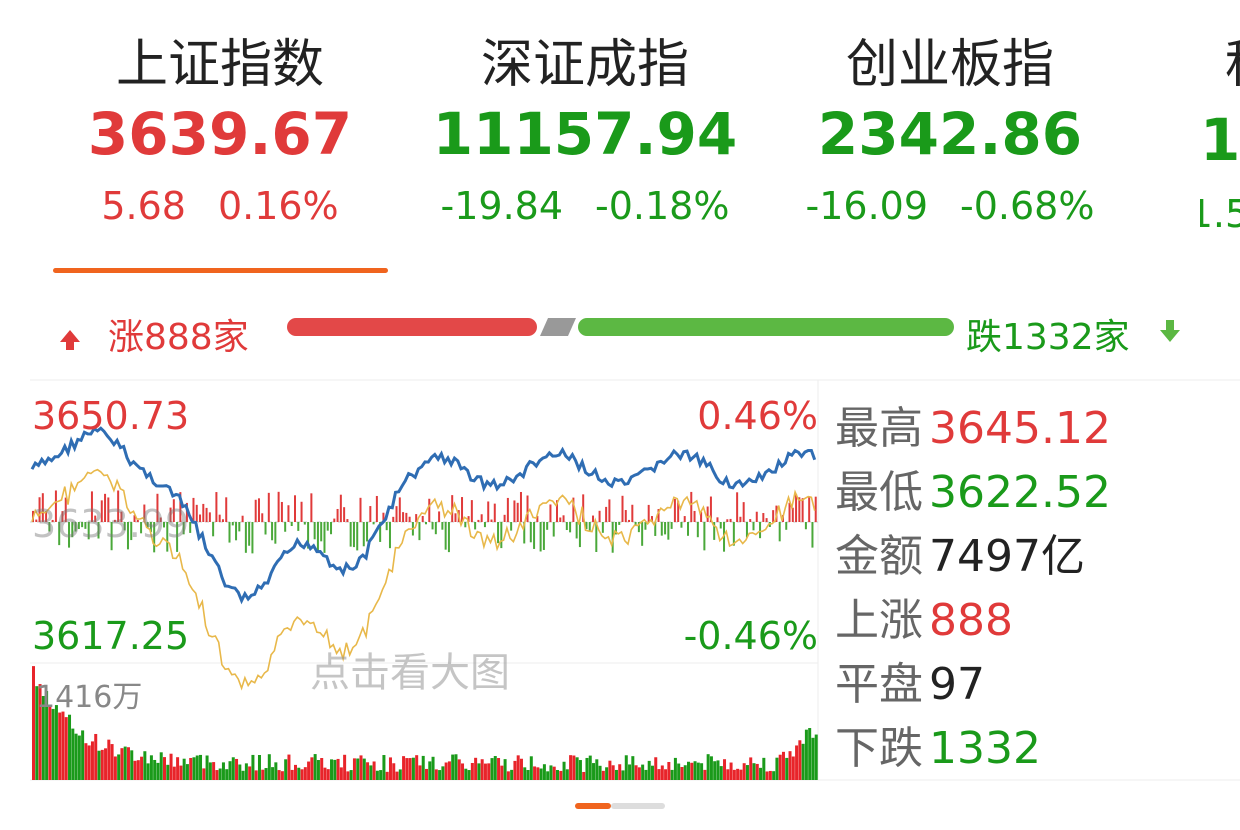  I want to click on stat-value: 3622.52, so click(1020, 492).